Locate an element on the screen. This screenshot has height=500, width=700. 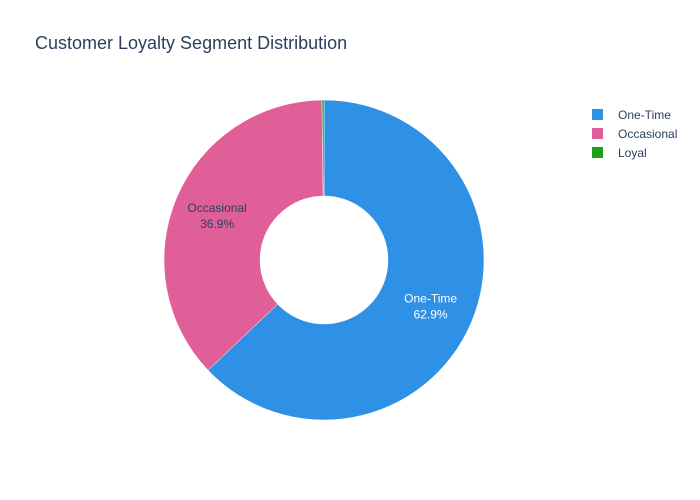
slice-loyal is located at coordinates (323, 148).